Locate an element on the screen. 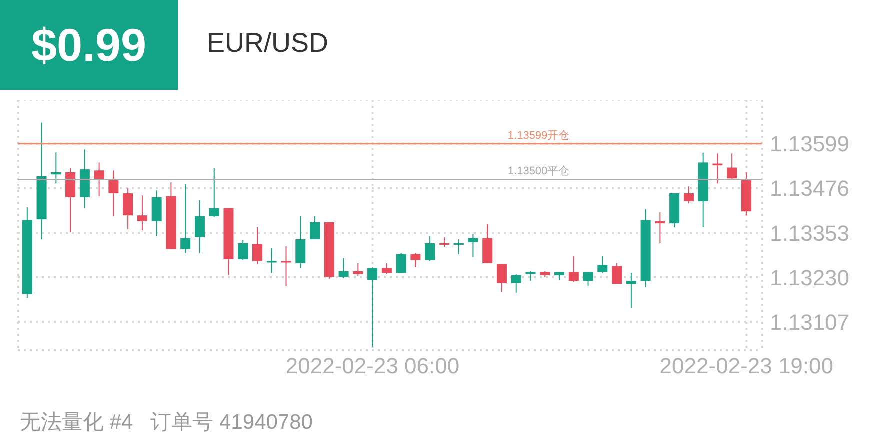 Image resolution: width=880 pixels, height=440 pixels. ref-line-label: 1.13500平仓 is located at coordinates (539, 172).